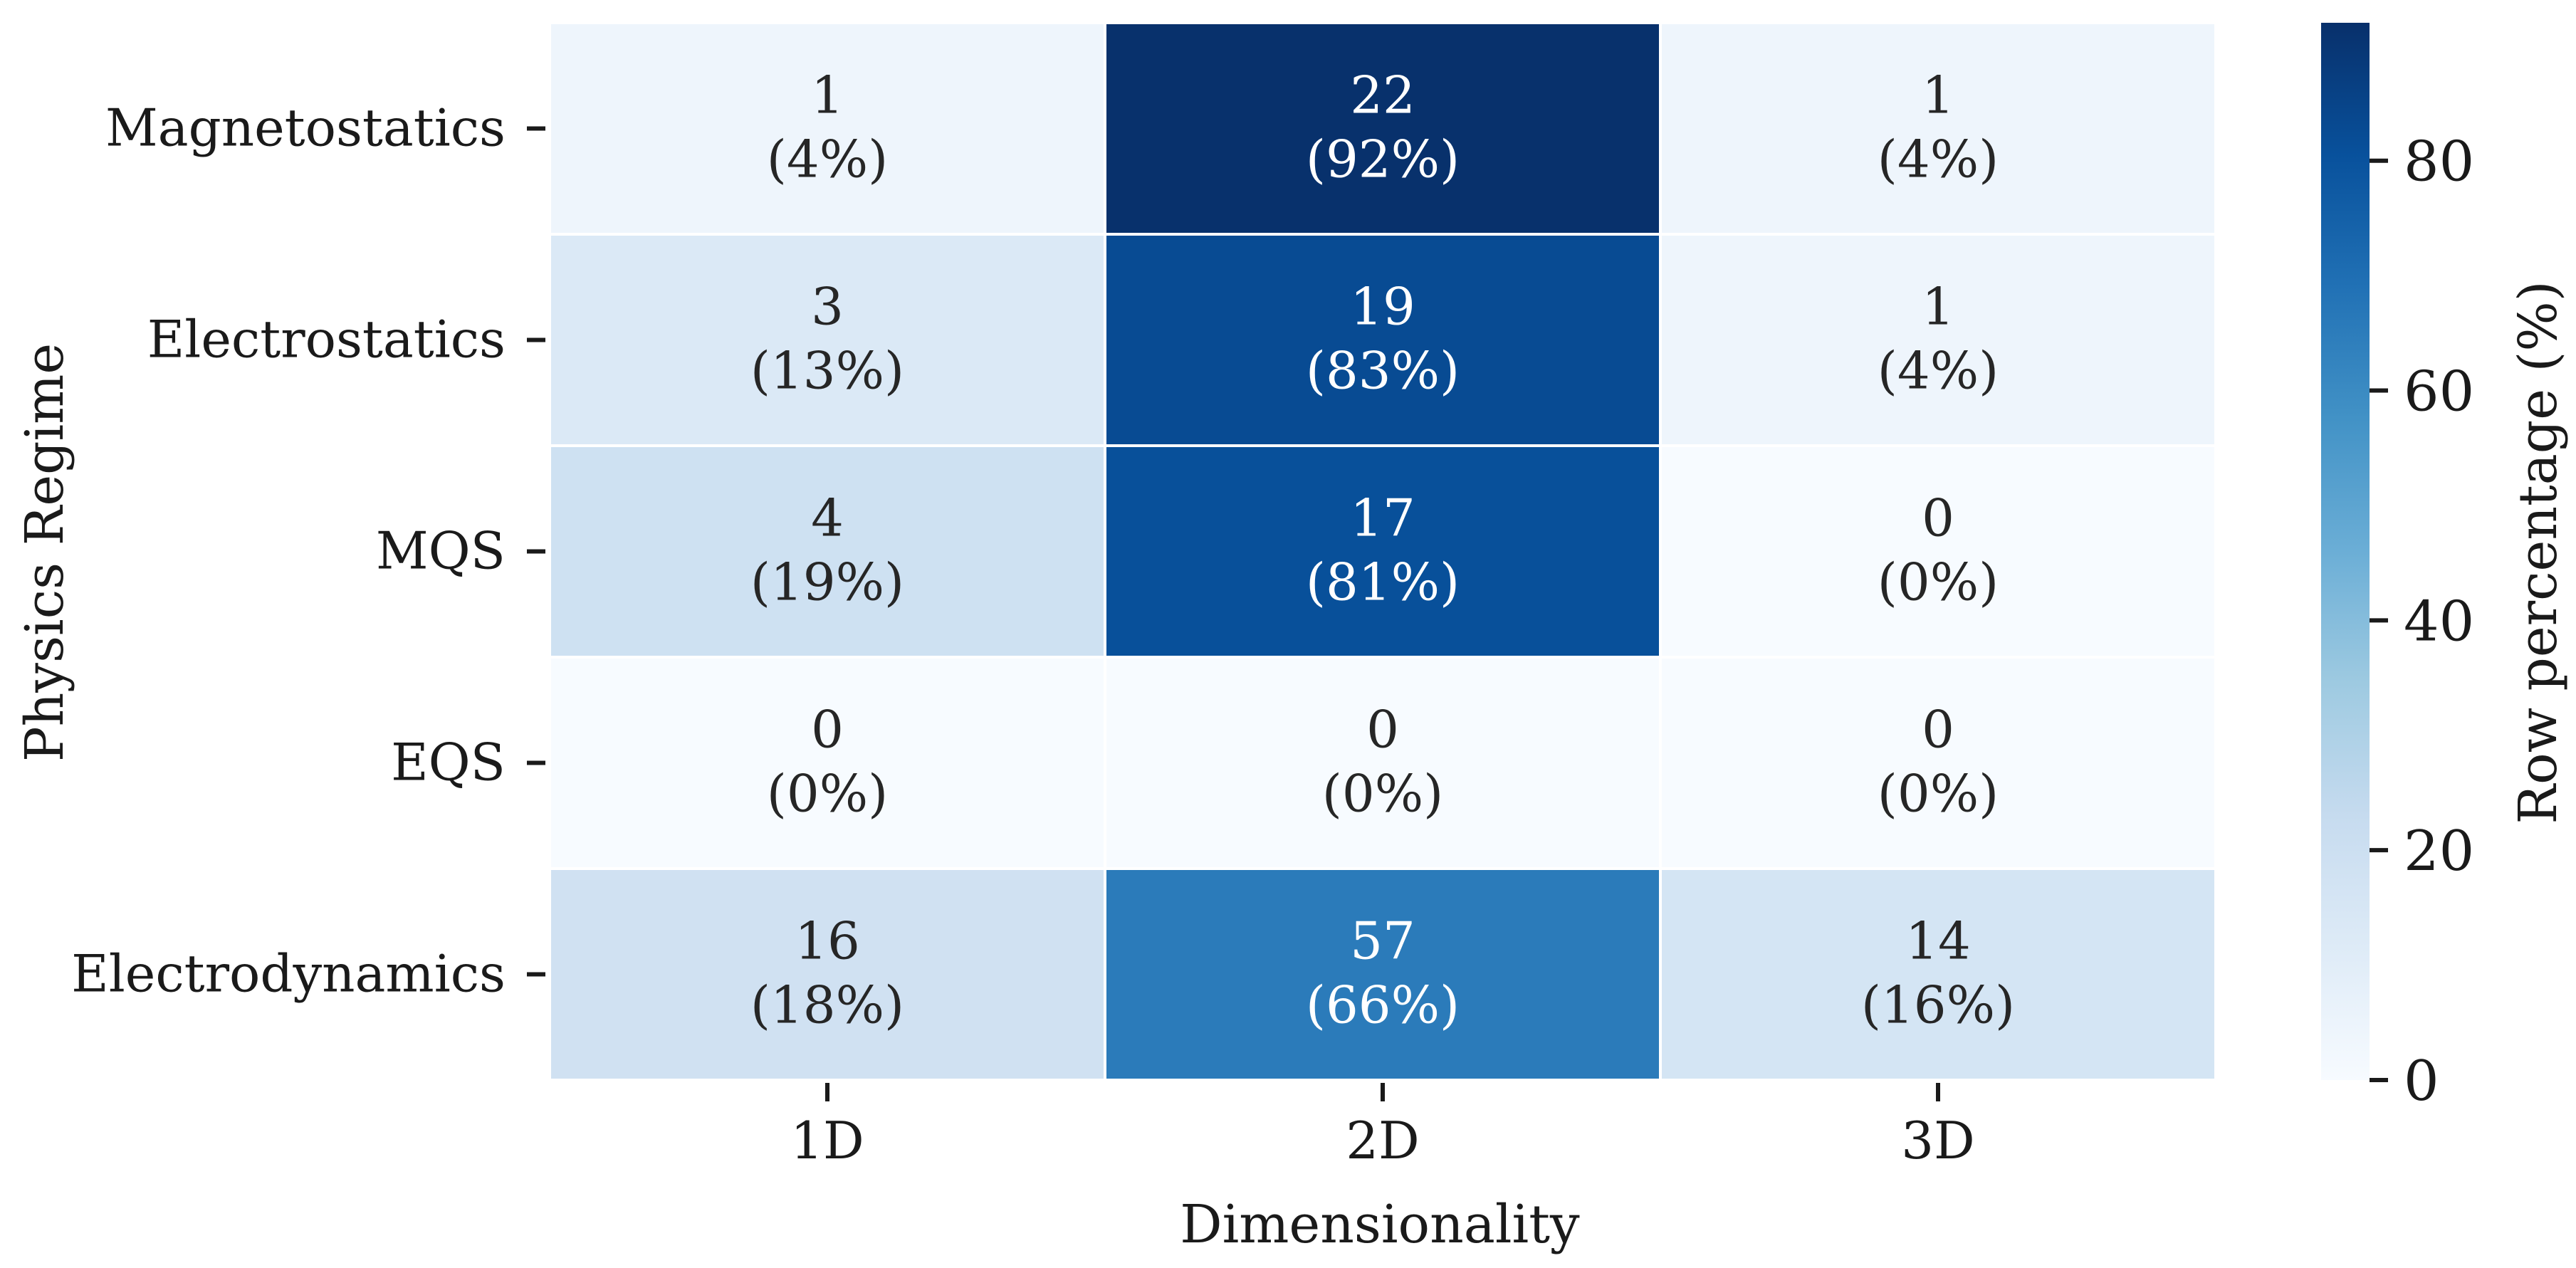 The image size is (2576, 1268). I want to click on x-axis: 1D 2D 3D, so click(1382, 1126).